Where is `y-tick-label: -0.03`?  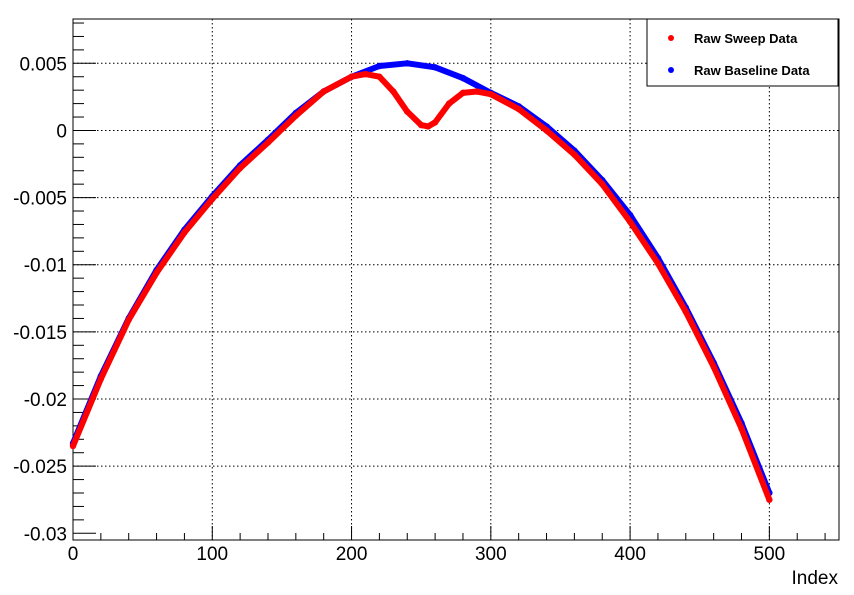
y-tick-label: -0.03 is located at coordinates (45, 534).